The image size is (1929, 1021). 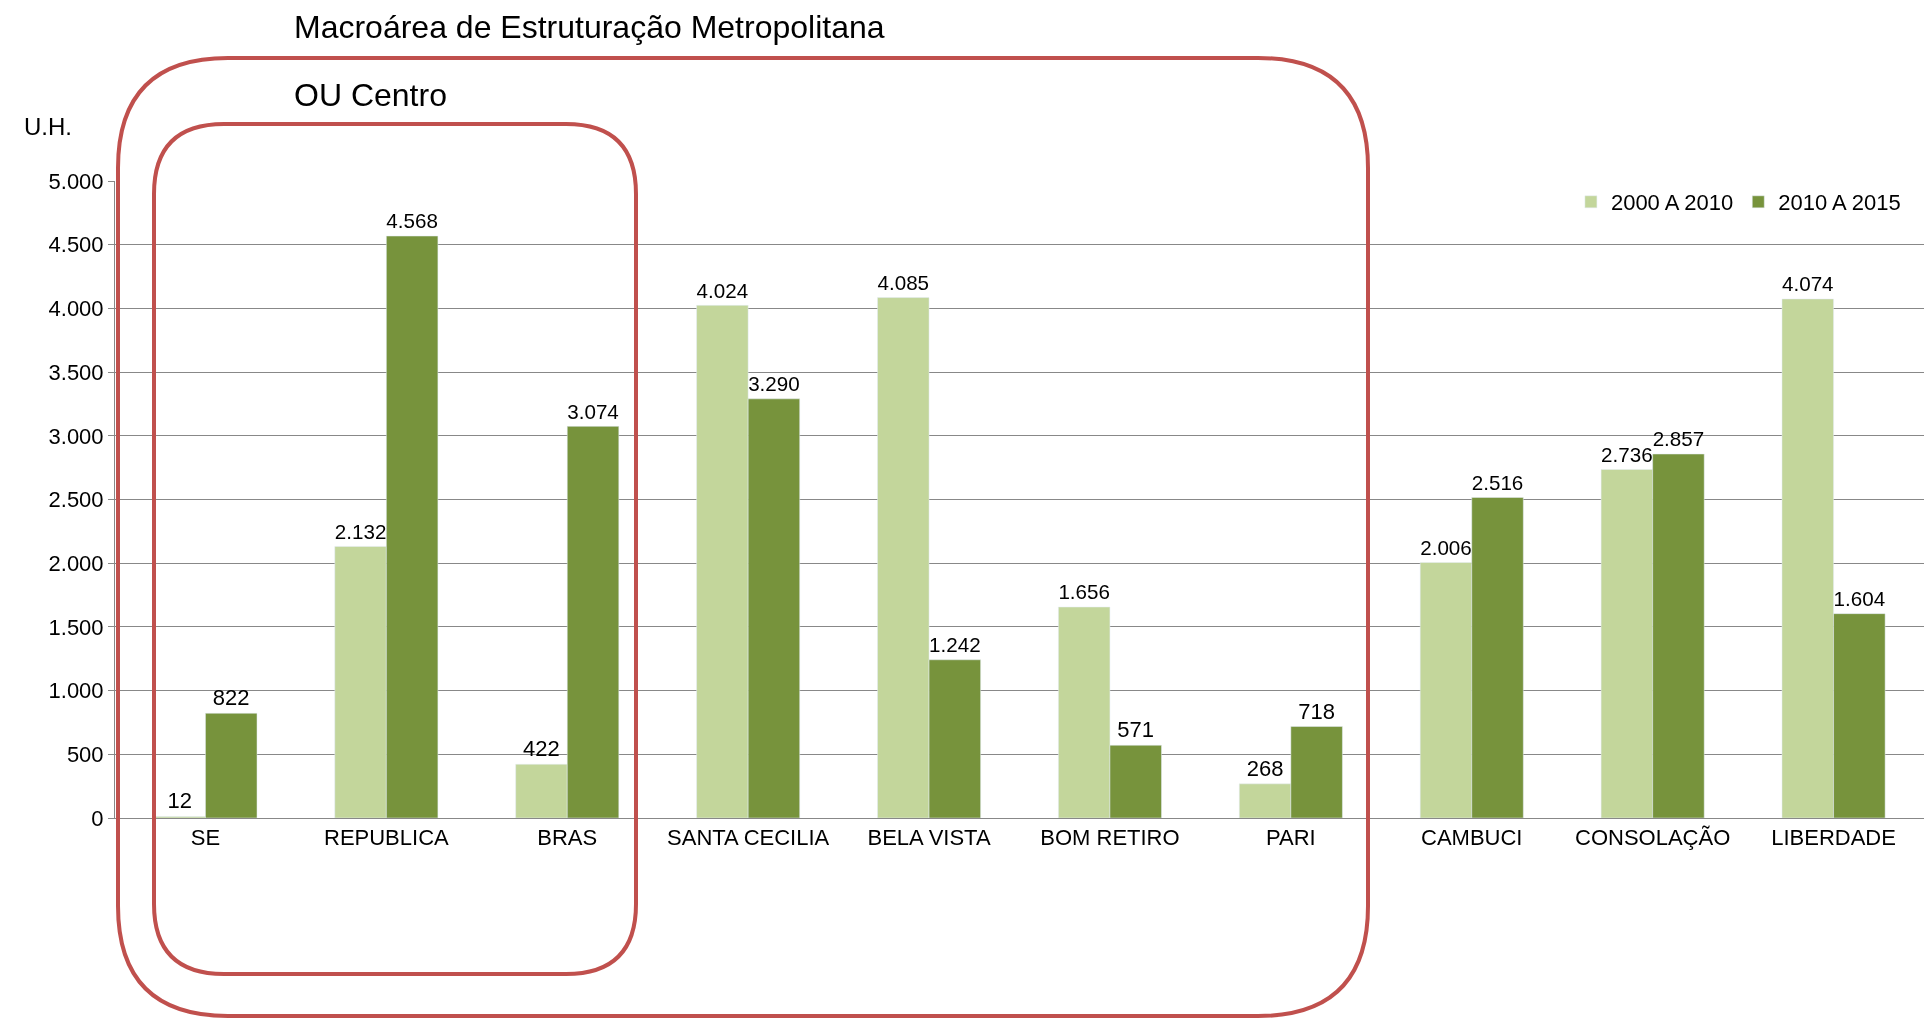 What do you see at coordinates (76, 627) in the screenshot?
I see `y-tick-label: 1.500` at bounding box center [76, 627].